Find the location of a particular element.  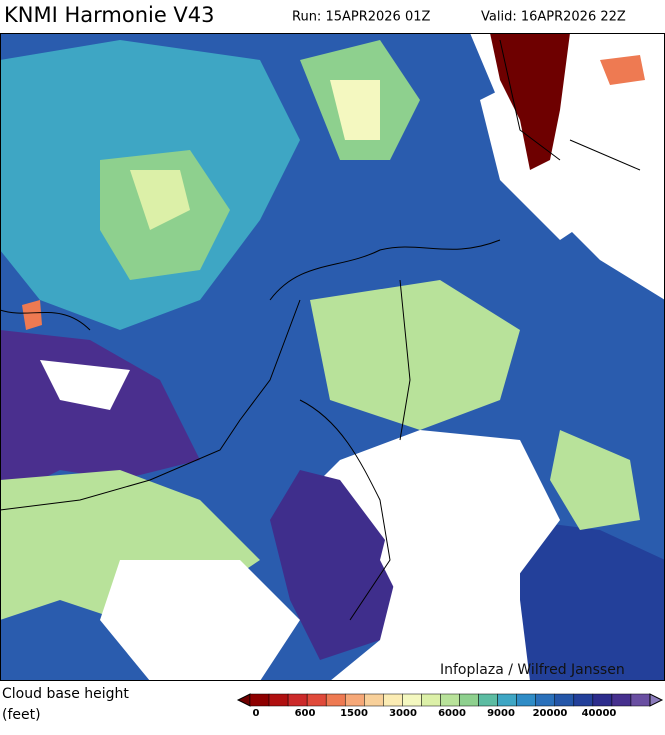

colorbar-label: 20000 is located at coordinates (550, 713).